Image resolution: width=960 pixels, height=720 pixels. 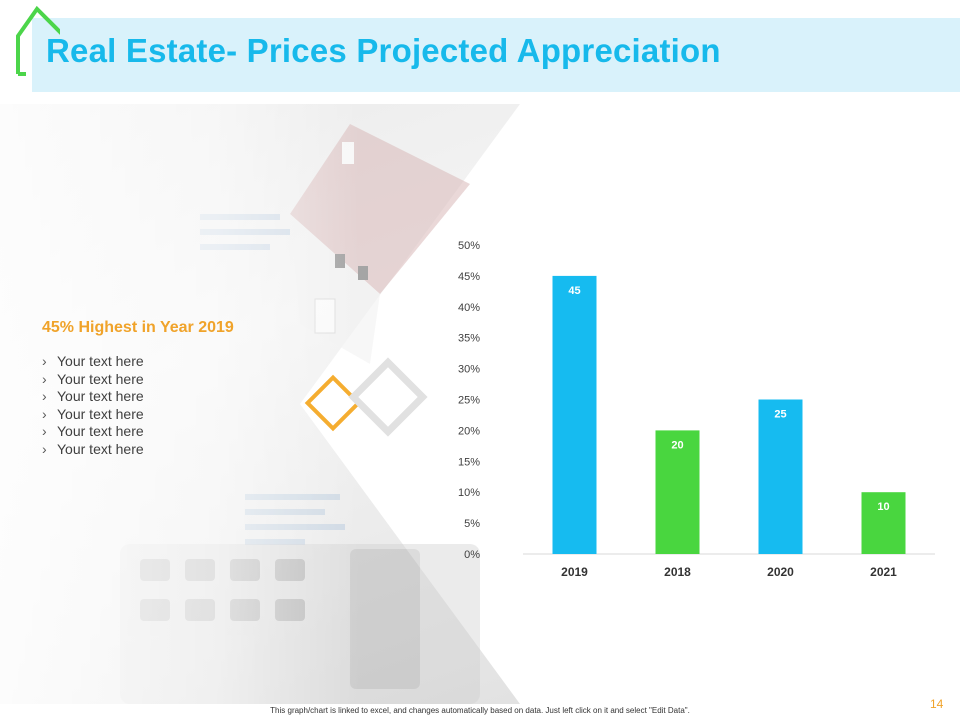 What do you see at coordinates (472, 524) in the screenshot?
I see `y-tick-label: 5%` at bounding box center [472, 524].